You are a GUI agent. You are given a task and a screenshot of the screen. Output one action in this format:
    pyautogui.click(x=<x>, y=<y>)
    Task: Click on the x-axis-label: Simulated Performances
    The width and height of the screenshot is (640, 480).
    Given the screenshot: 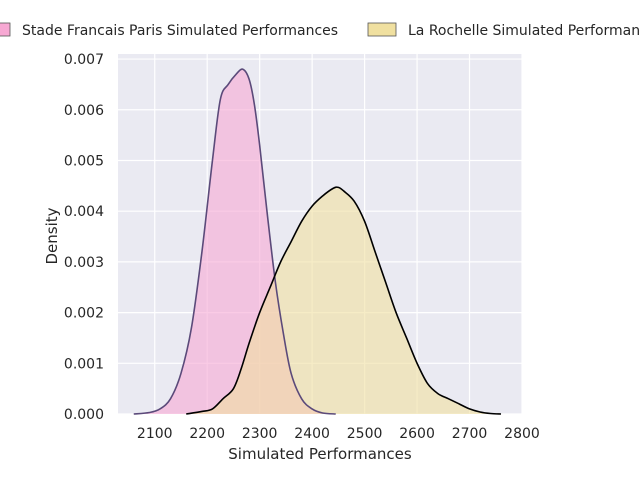 What is the action you would take?
    pyautogui.click(x=320, y=454)
    